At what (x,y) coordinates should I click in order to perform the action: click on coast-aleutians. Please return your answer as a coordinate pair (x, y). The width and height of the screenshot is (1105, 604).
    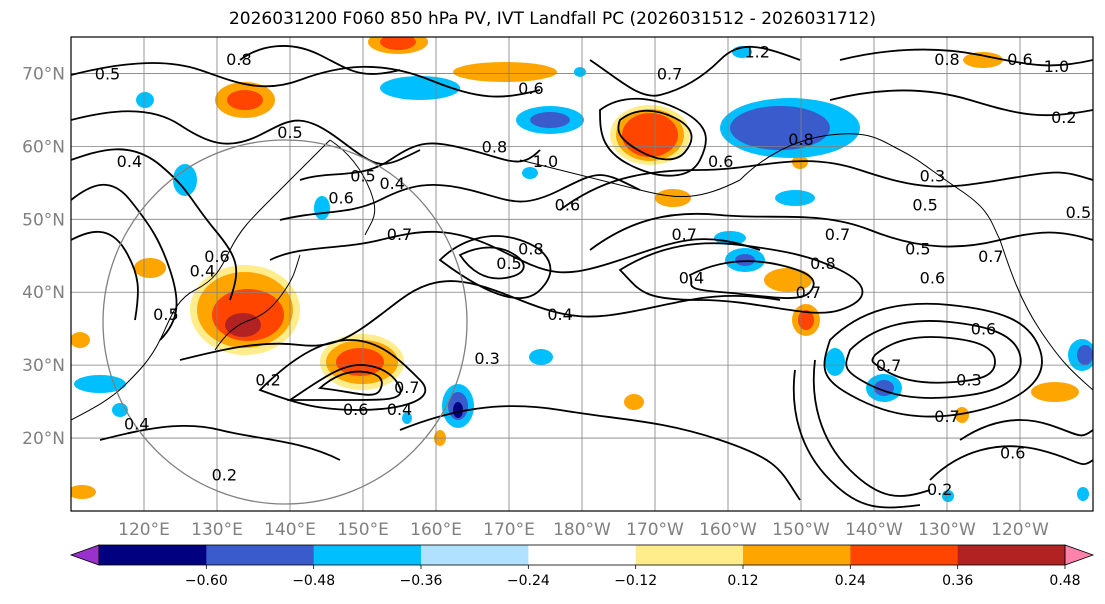
    Looking at the image, I should click on (630, 178).